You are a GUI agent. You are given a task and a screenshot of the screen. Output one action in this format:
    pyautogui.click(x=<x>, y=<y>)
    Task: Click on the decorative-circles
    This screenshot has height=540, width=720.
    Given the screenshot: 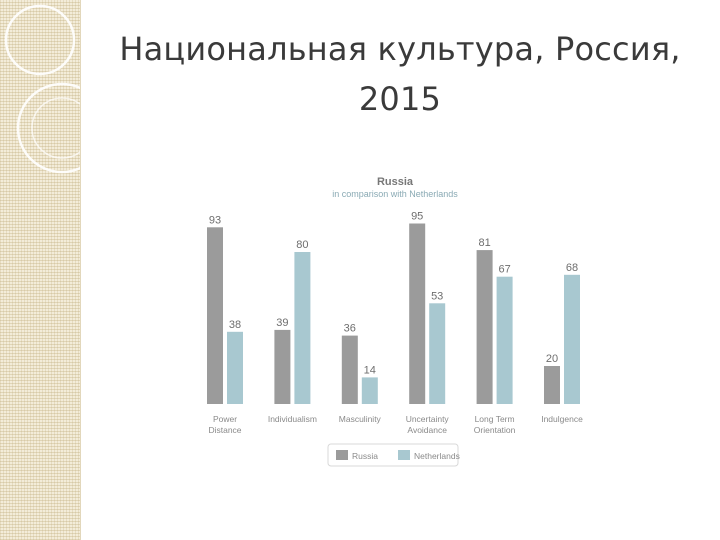 What is the action you would take?
    pyautogui.click(x=42, y=89)
    